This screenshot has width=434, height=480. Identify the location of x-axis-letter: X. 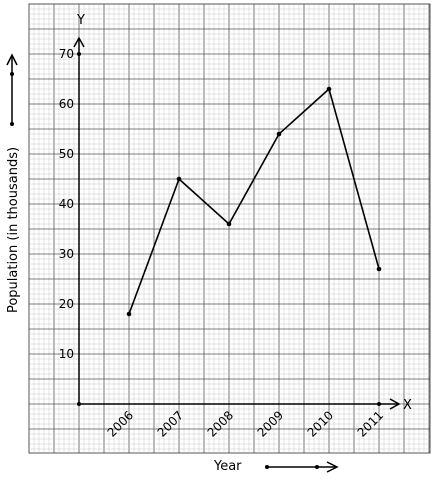
(407, 405).